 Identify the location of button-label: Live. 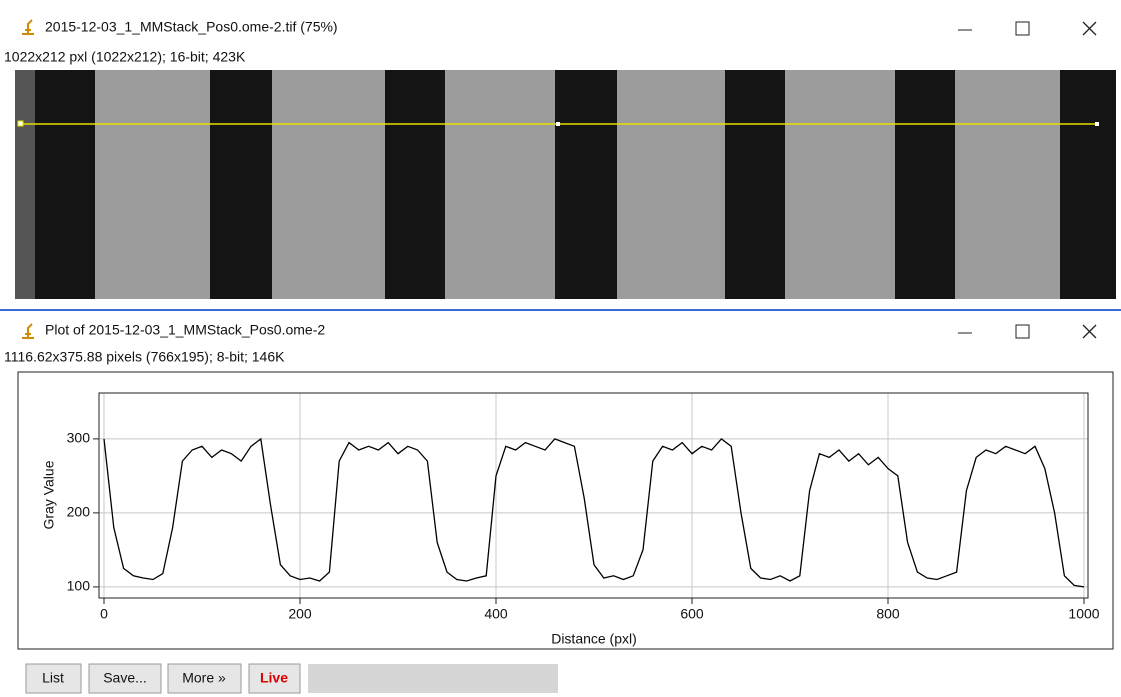
(274, 678).